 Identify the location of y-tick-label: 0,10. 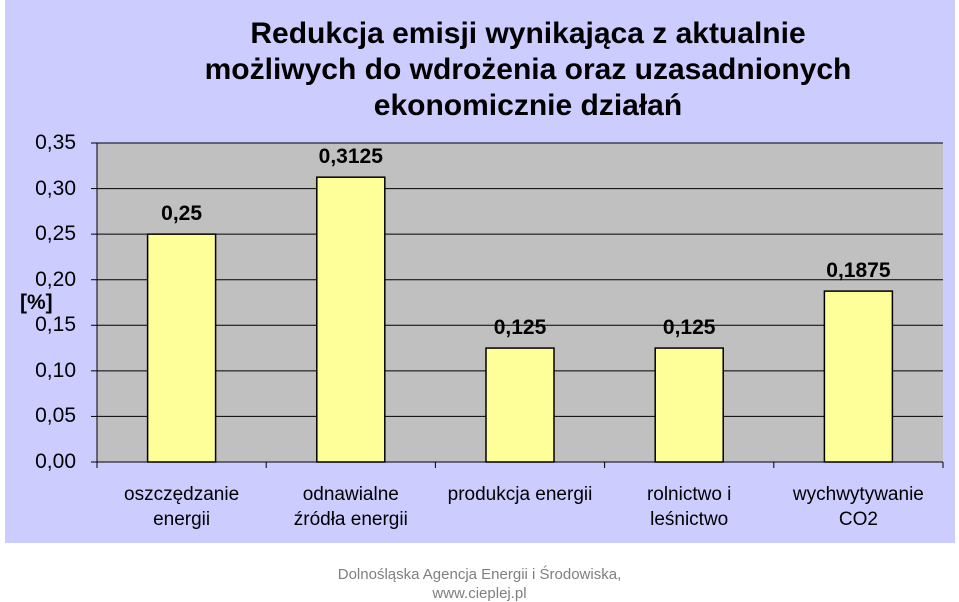
(55, 370).